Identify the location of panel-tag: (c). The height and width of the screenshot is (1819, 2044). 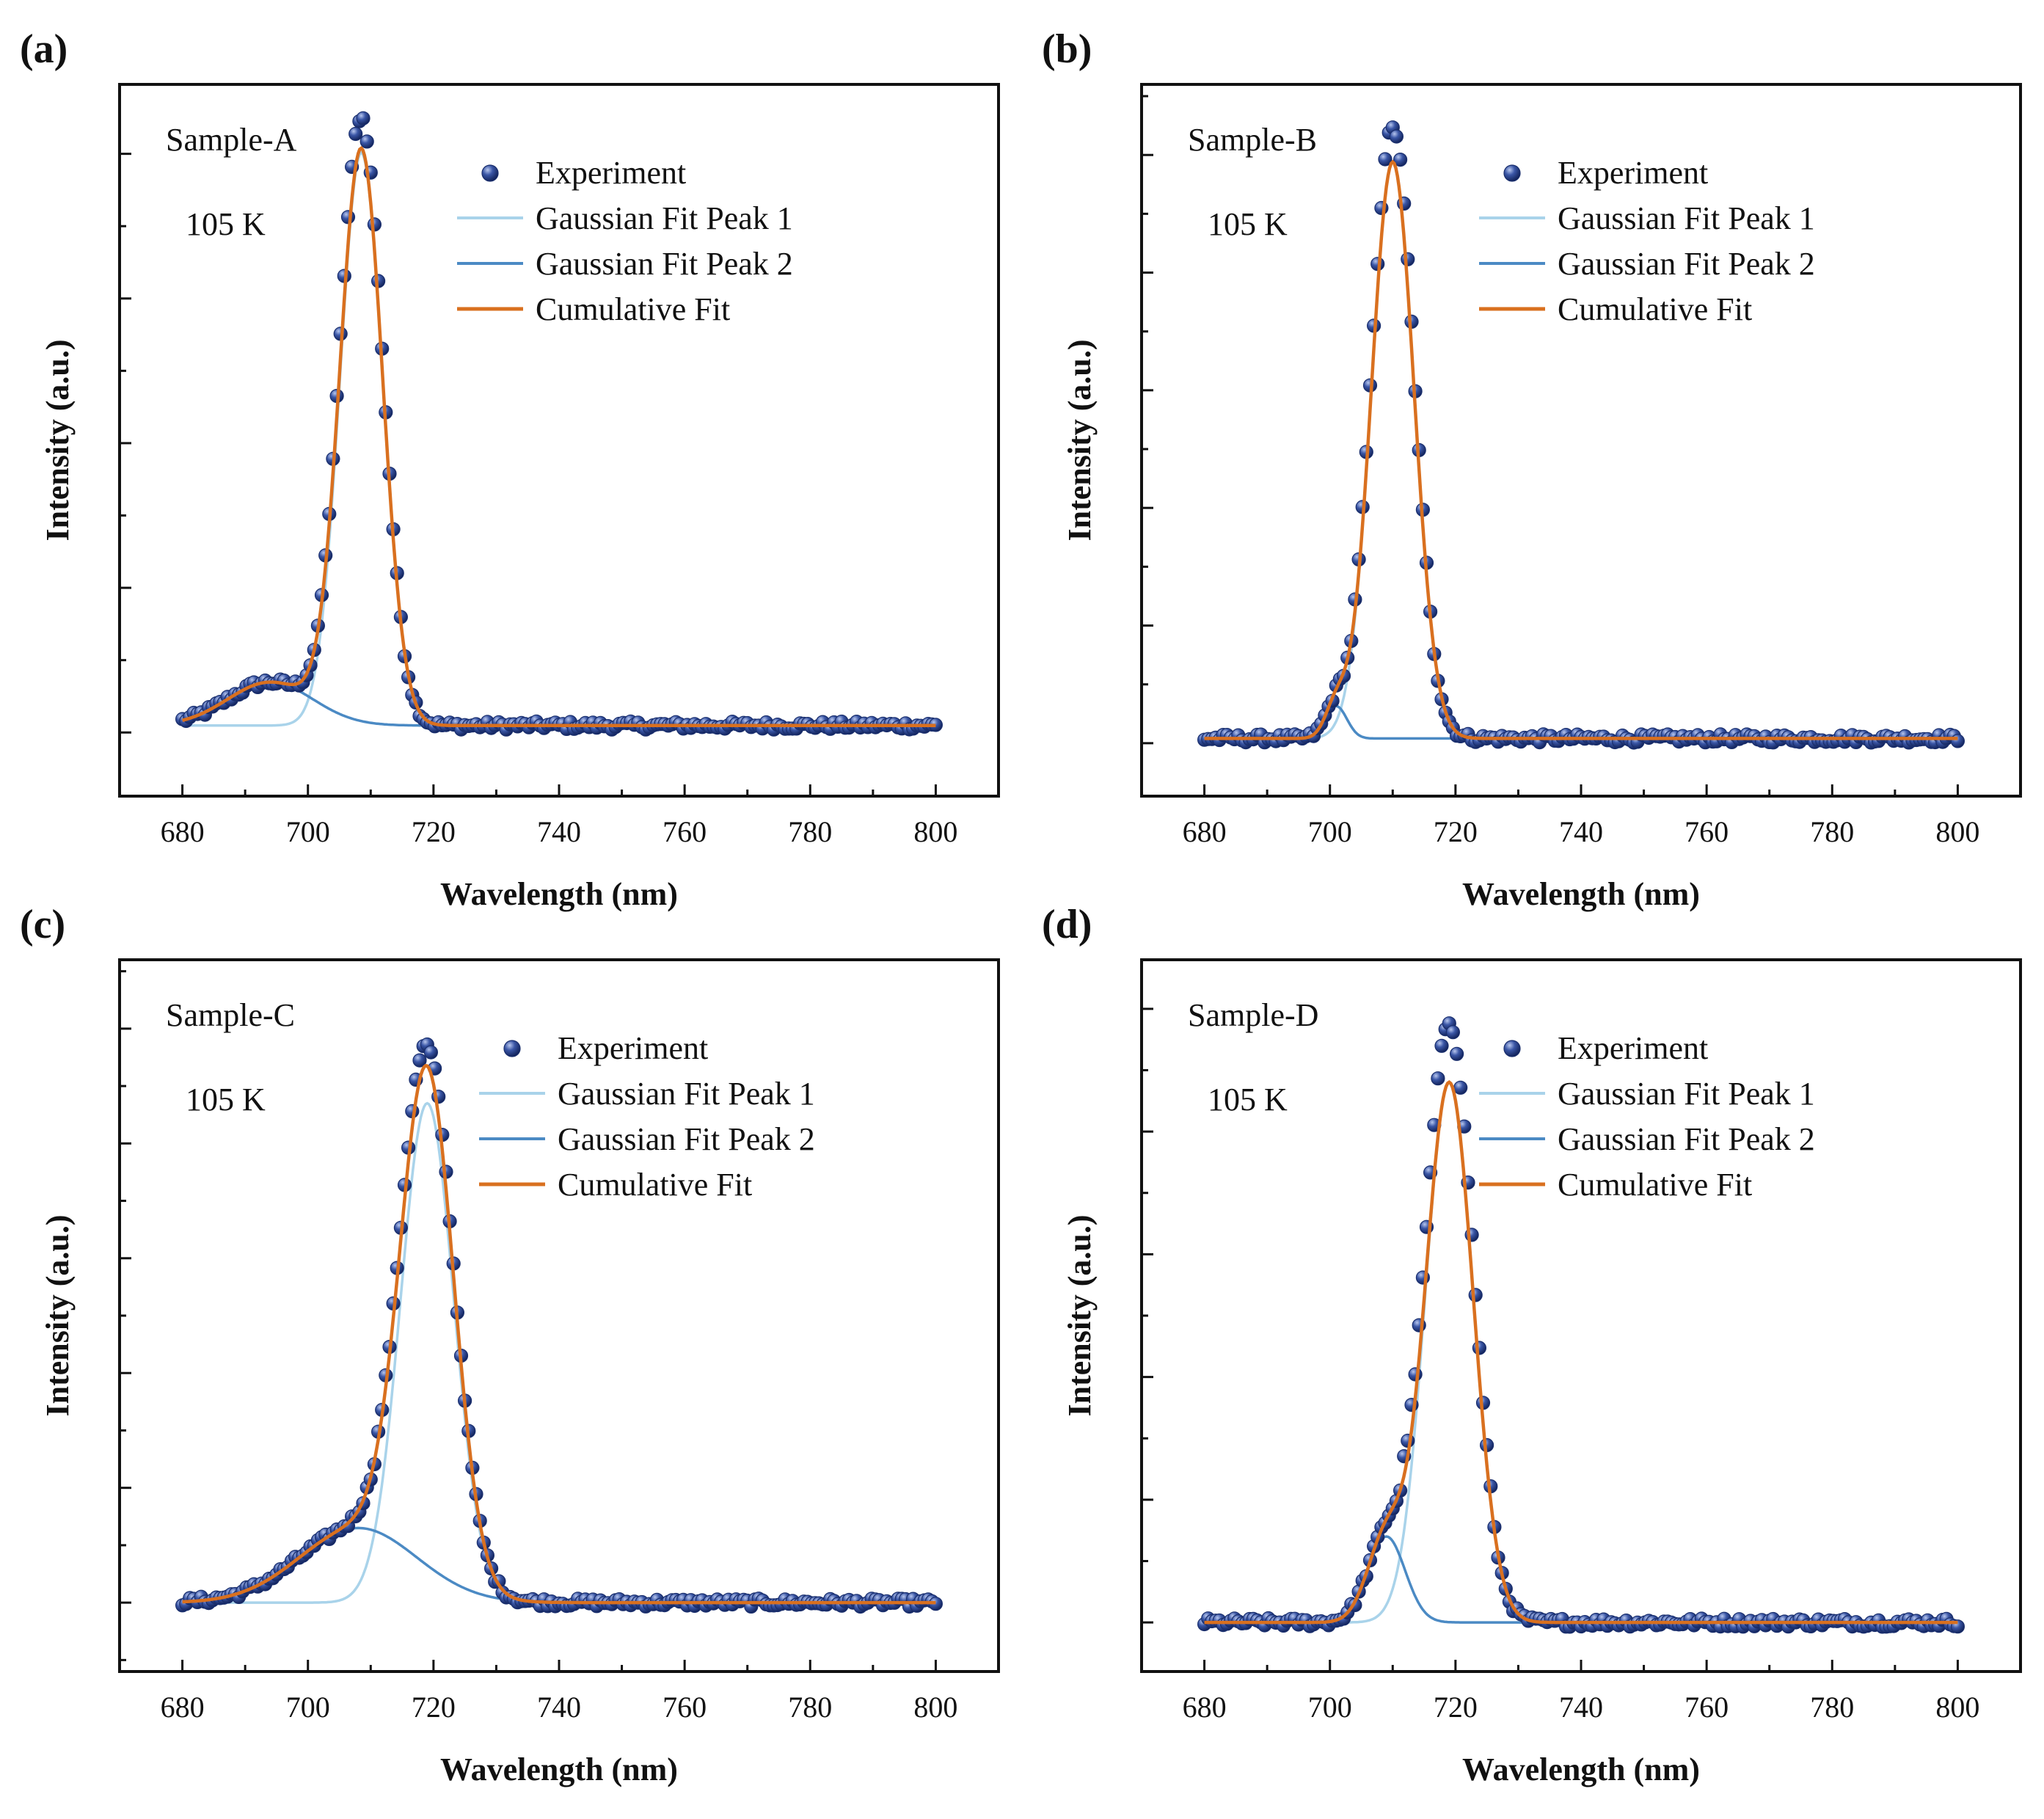
(42, 924).